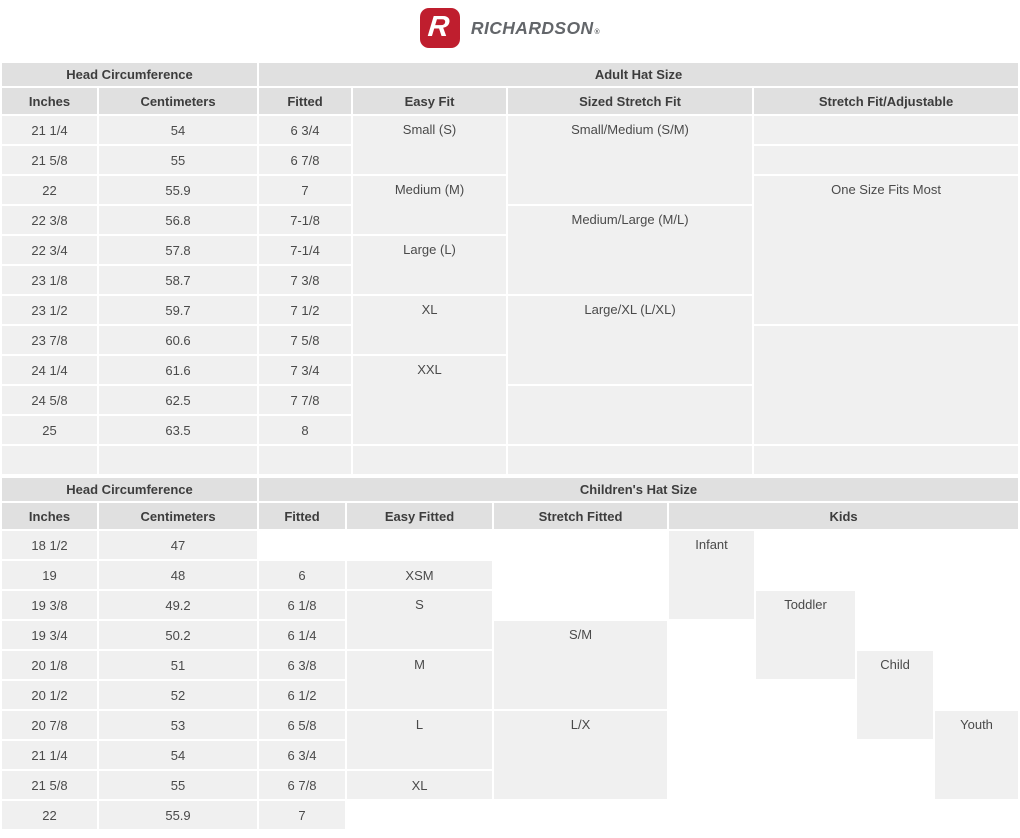  What do you see at coordinates (302, 815) in the screenshot?
I see `cell-fitted: 7` at bounding box center [302, 815].